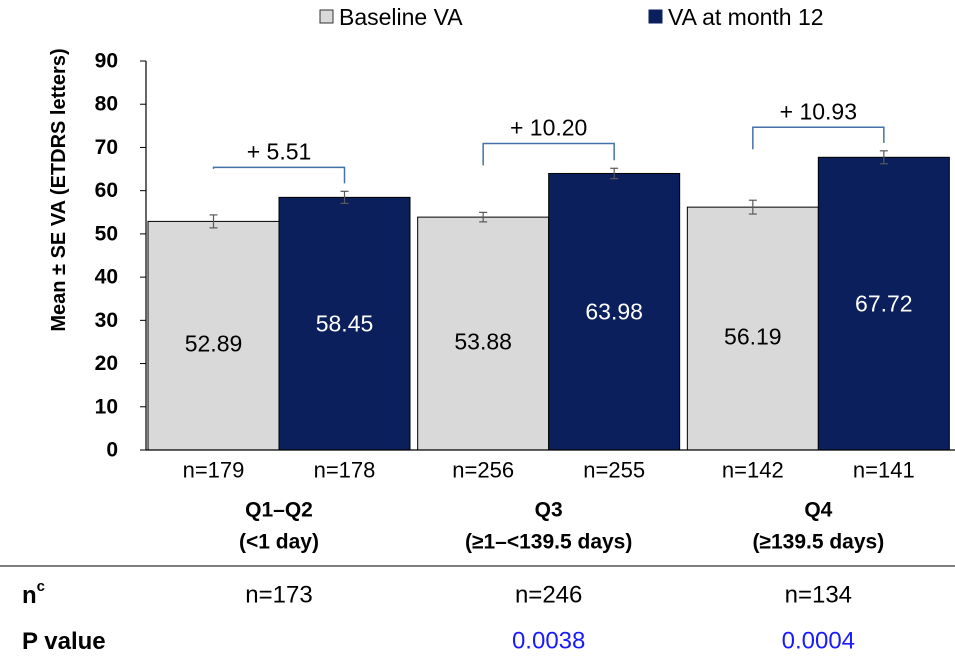 This screenshot has width=955, height=665. What do you see at coordinates (483, 342) in the screenshot?
I see `data-label: 53.88` at bounding box center [483, 342].